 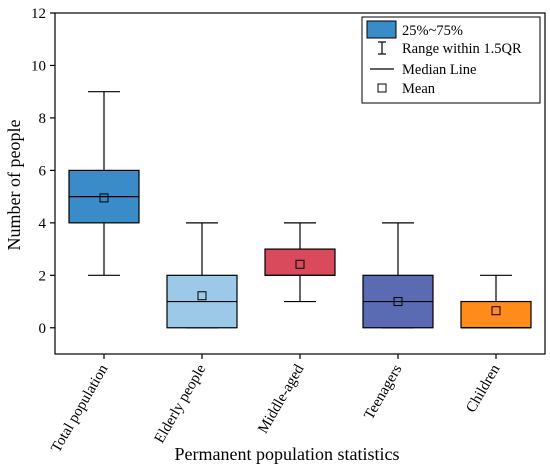 I want to click on y-tick-label: 10, so click(x=38, y=66).